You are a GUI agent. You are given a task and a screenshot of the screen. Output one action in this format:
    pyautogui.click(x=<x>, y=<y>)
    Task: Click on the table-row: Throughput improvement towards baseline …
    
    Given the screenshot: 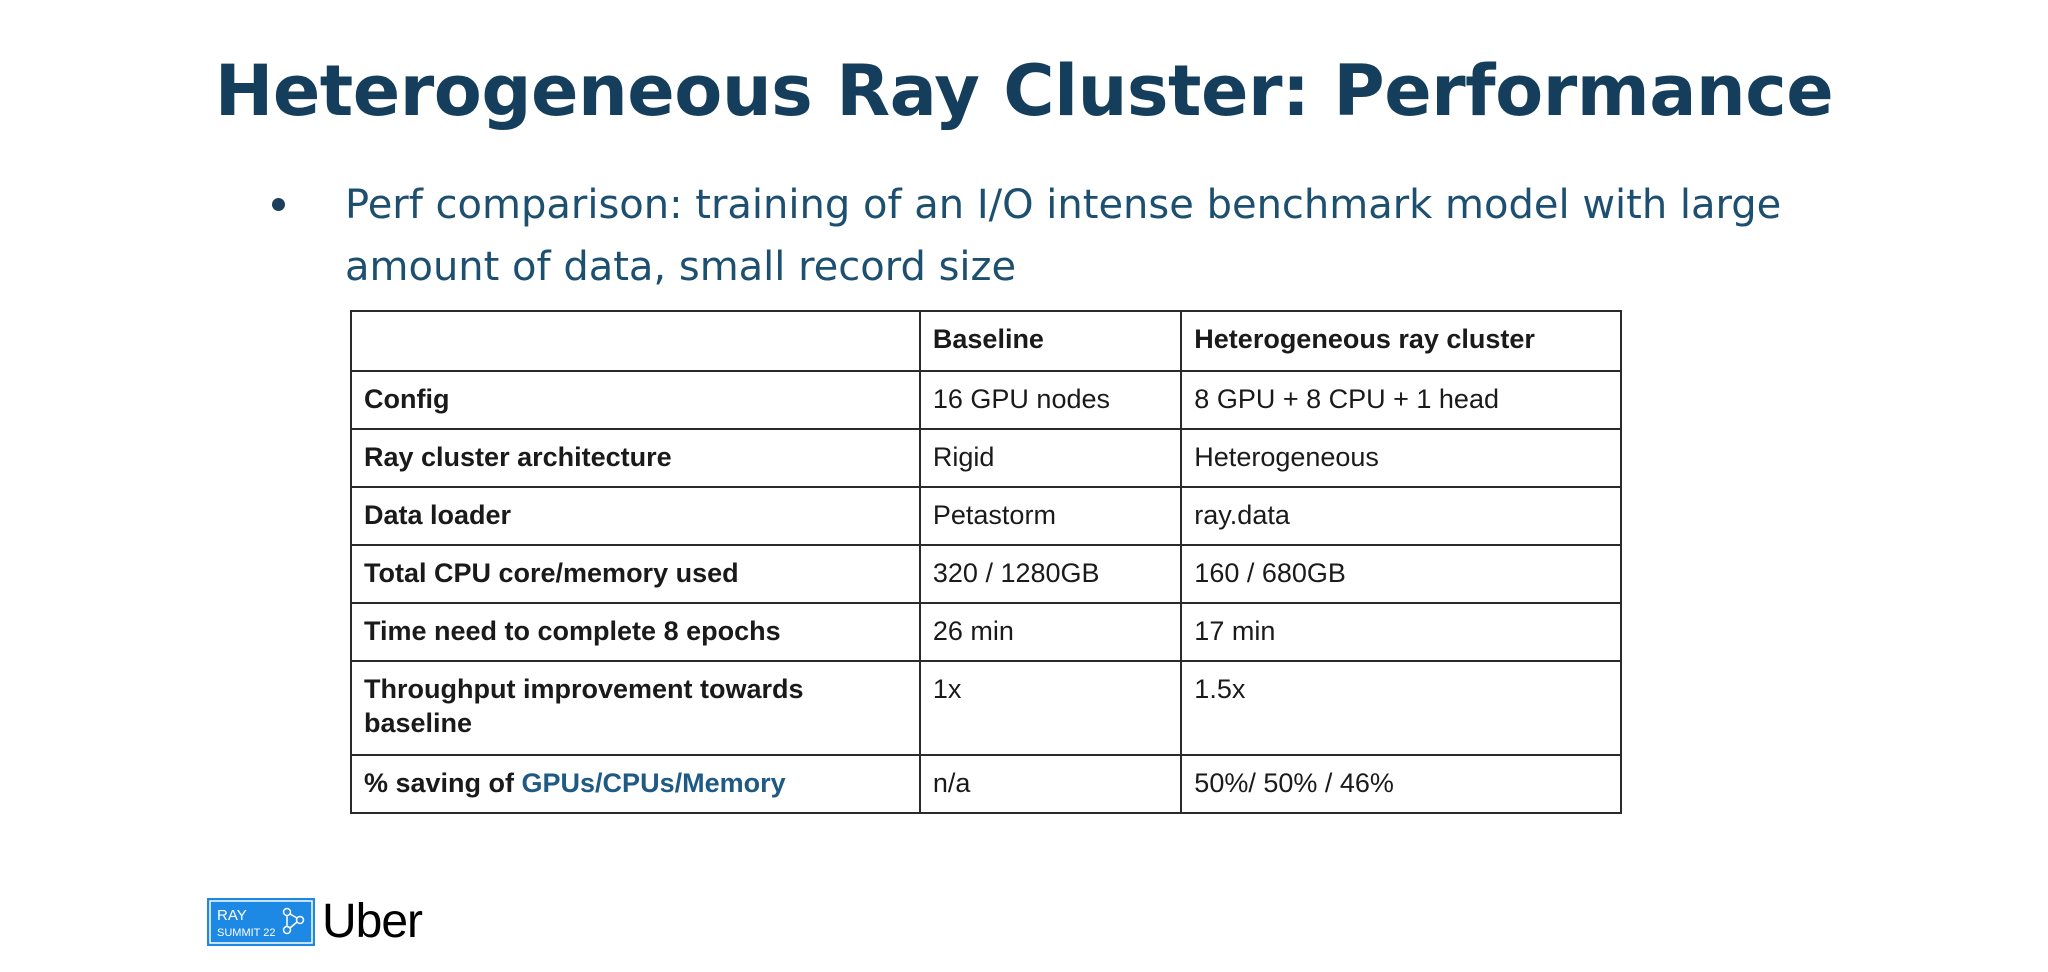 What is the action you would take?
    pyautogui.click(x=986, y=708)
    